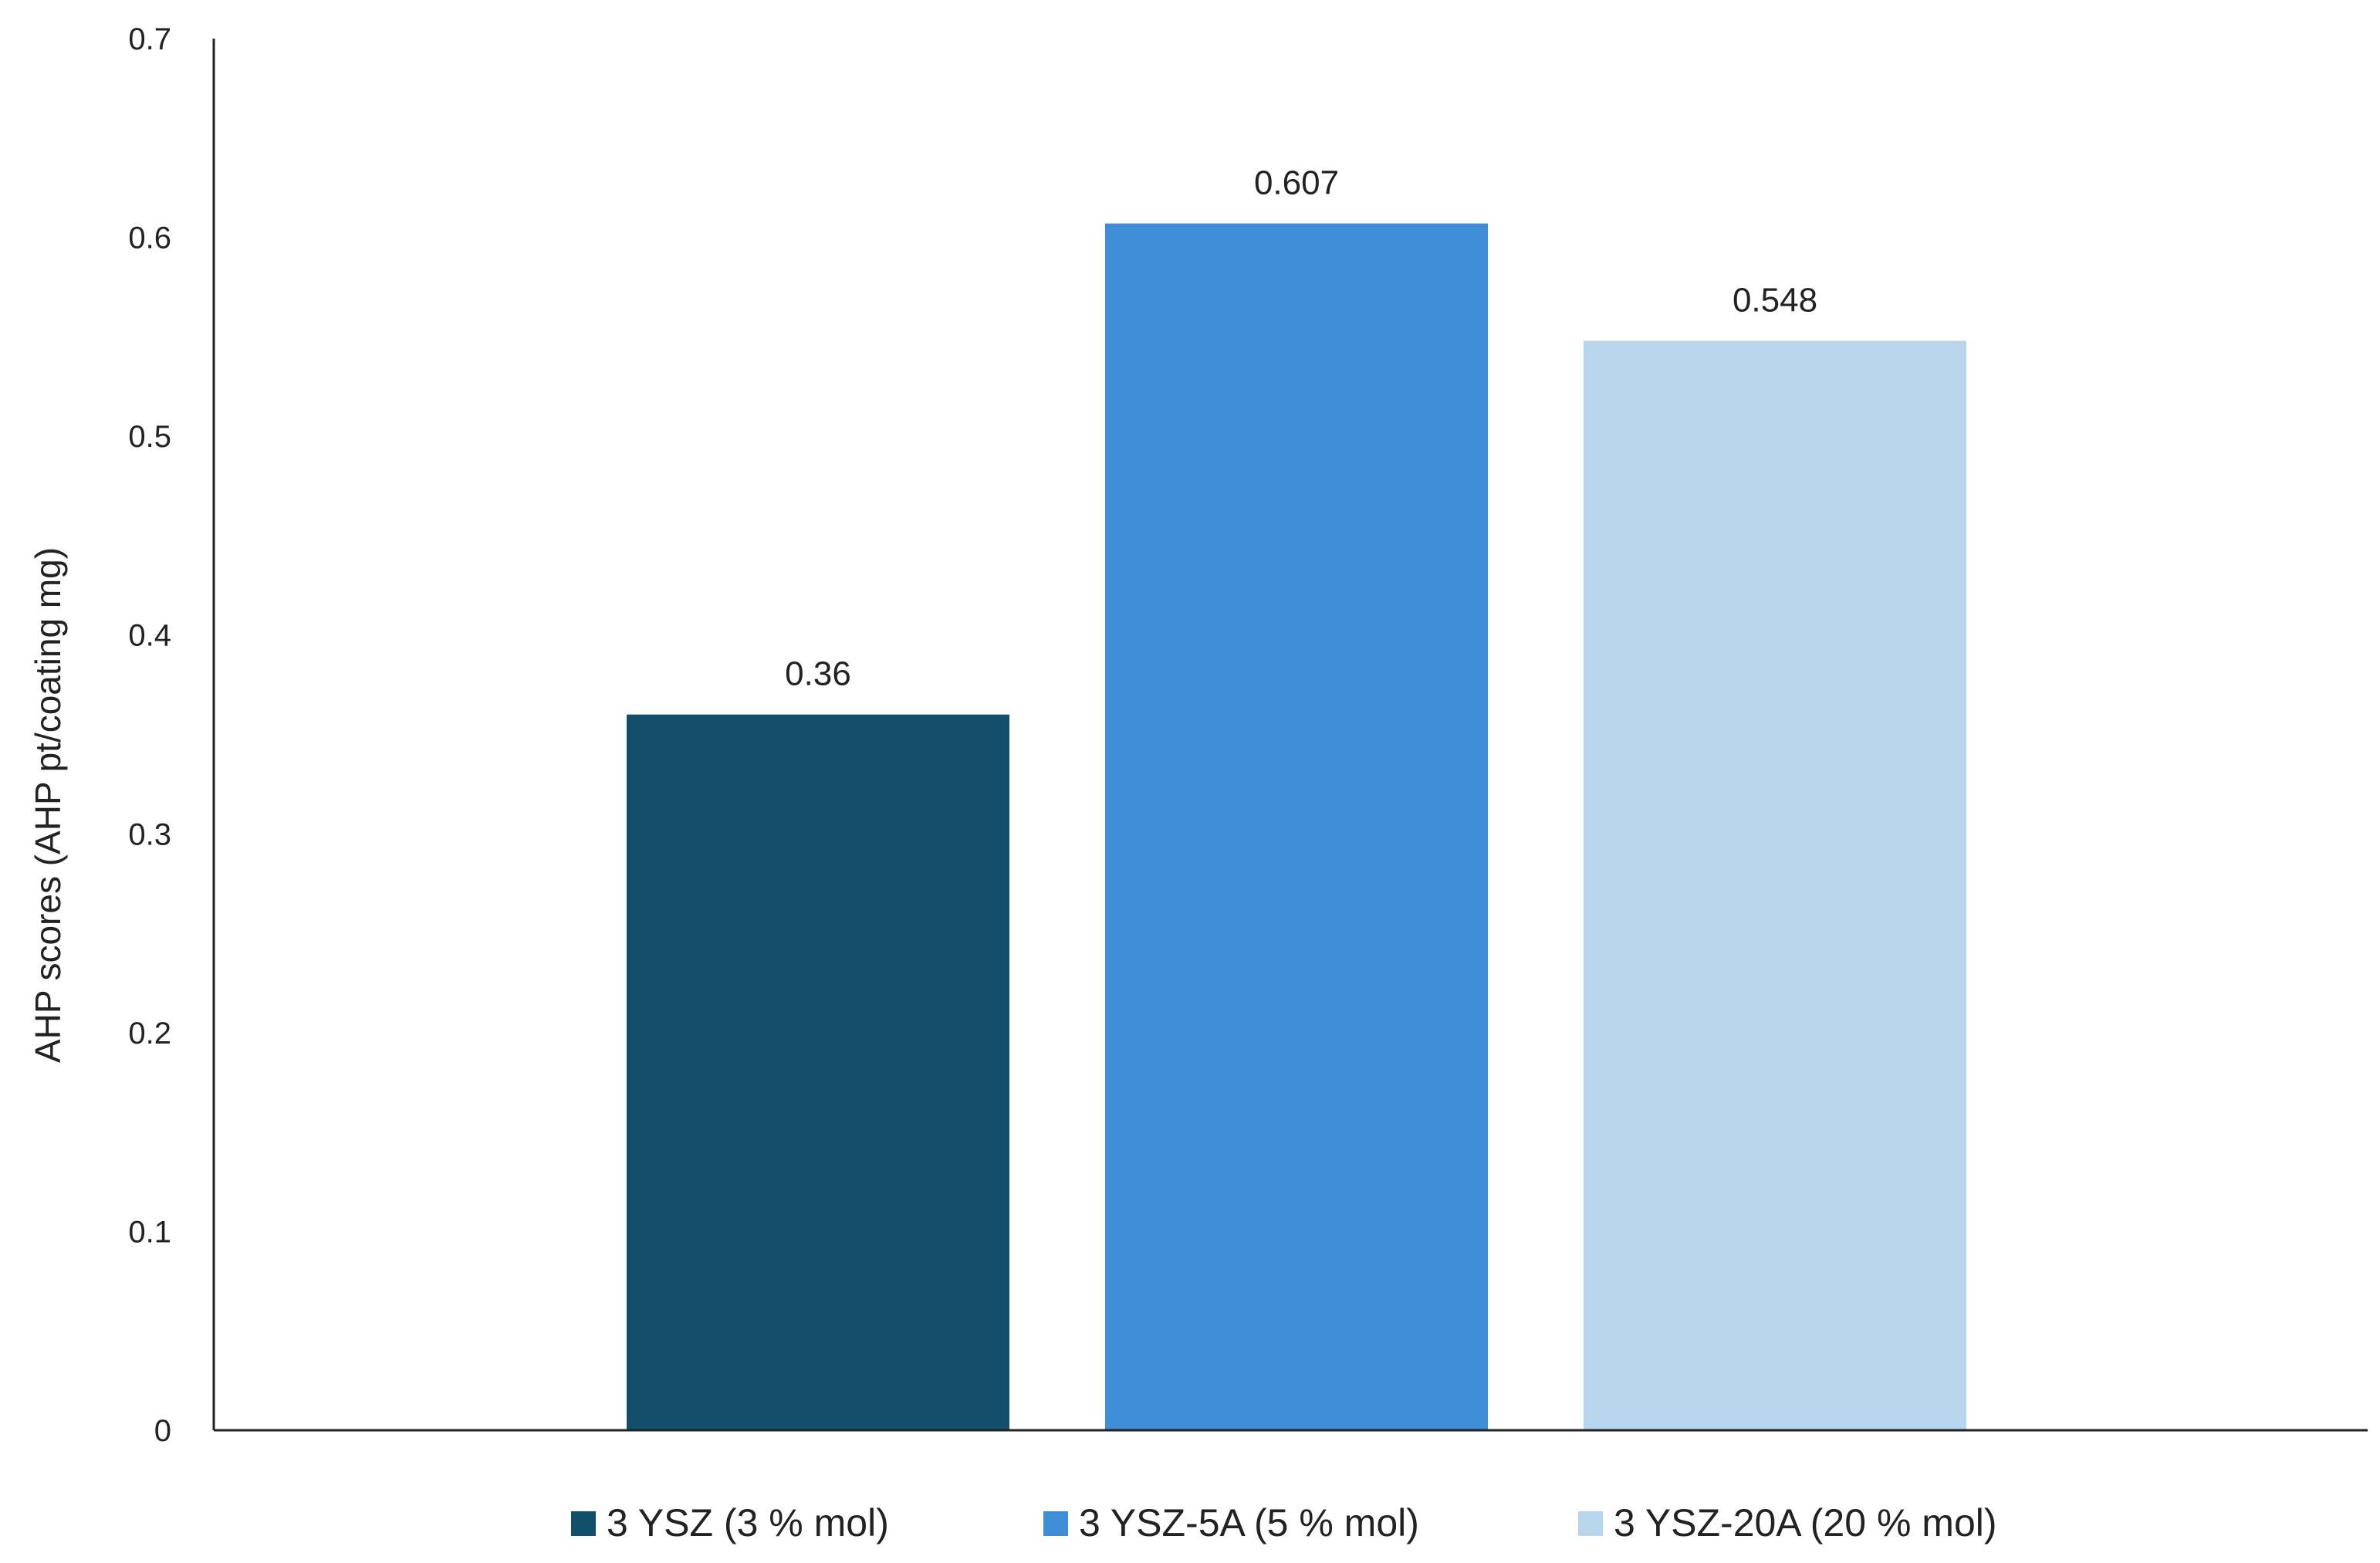  Describe the element at coordinates (150, 437) in the screenshot. I see `y-tick-label: 0.5` at that location.